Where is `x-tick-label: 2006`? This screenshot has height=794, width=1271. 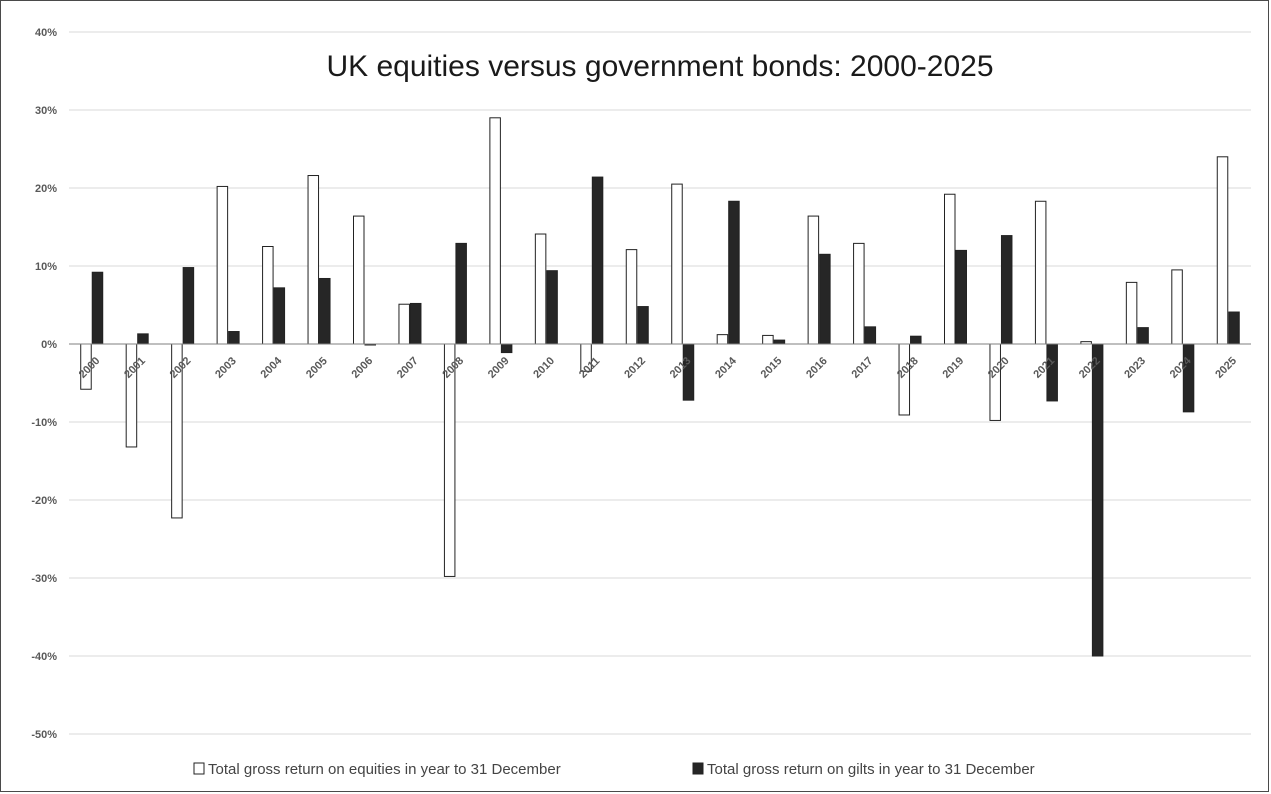 x-tick-label: 2006 is located at coordinates (362, 368).